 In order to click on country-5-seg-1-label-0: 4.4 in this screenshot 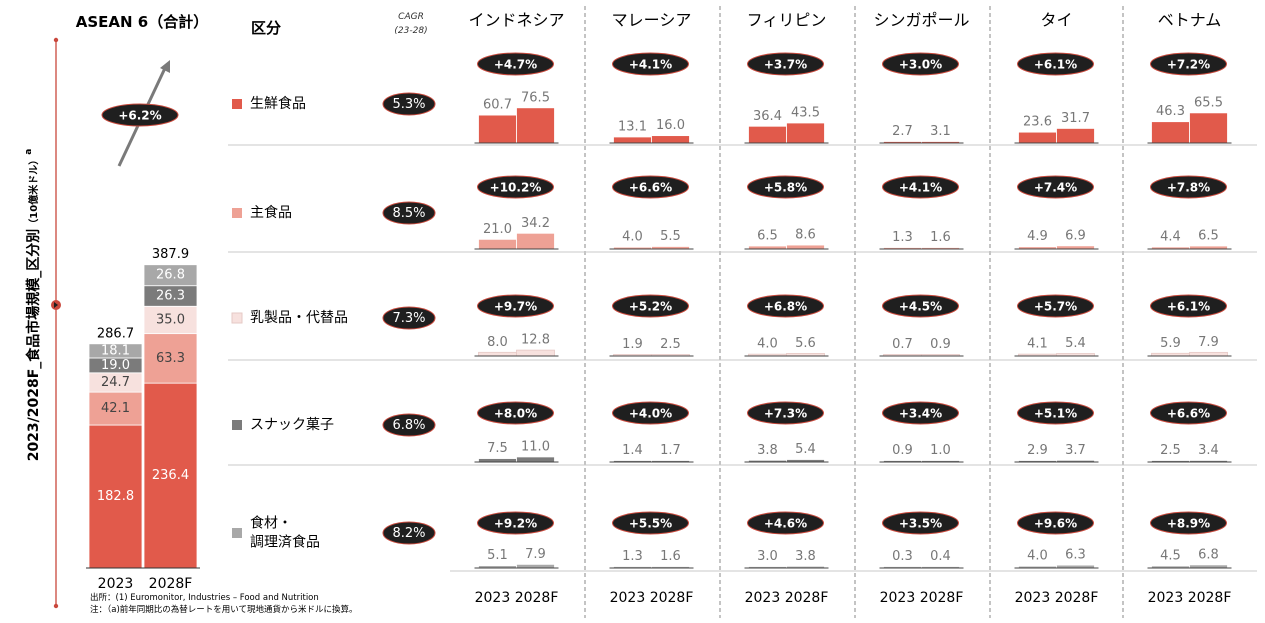, I will do `click(1170, 236)`.